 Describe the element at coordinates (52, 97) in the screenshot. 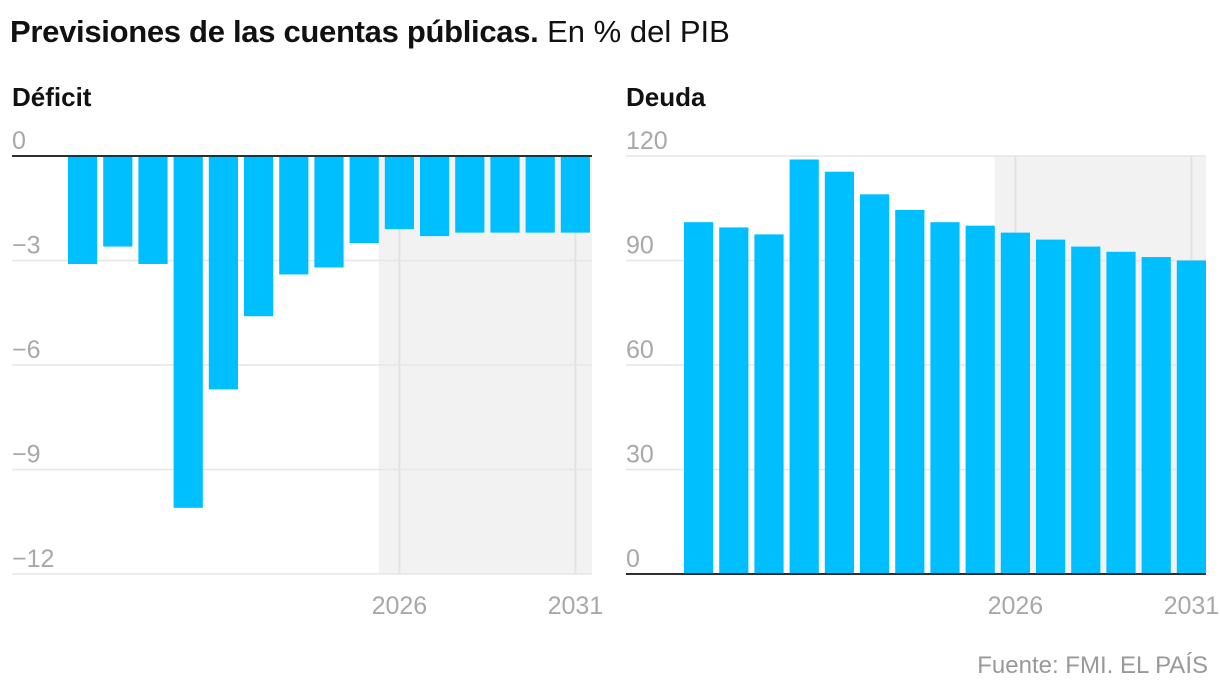

I see `deficit-chart-title: Déficit` at that location.